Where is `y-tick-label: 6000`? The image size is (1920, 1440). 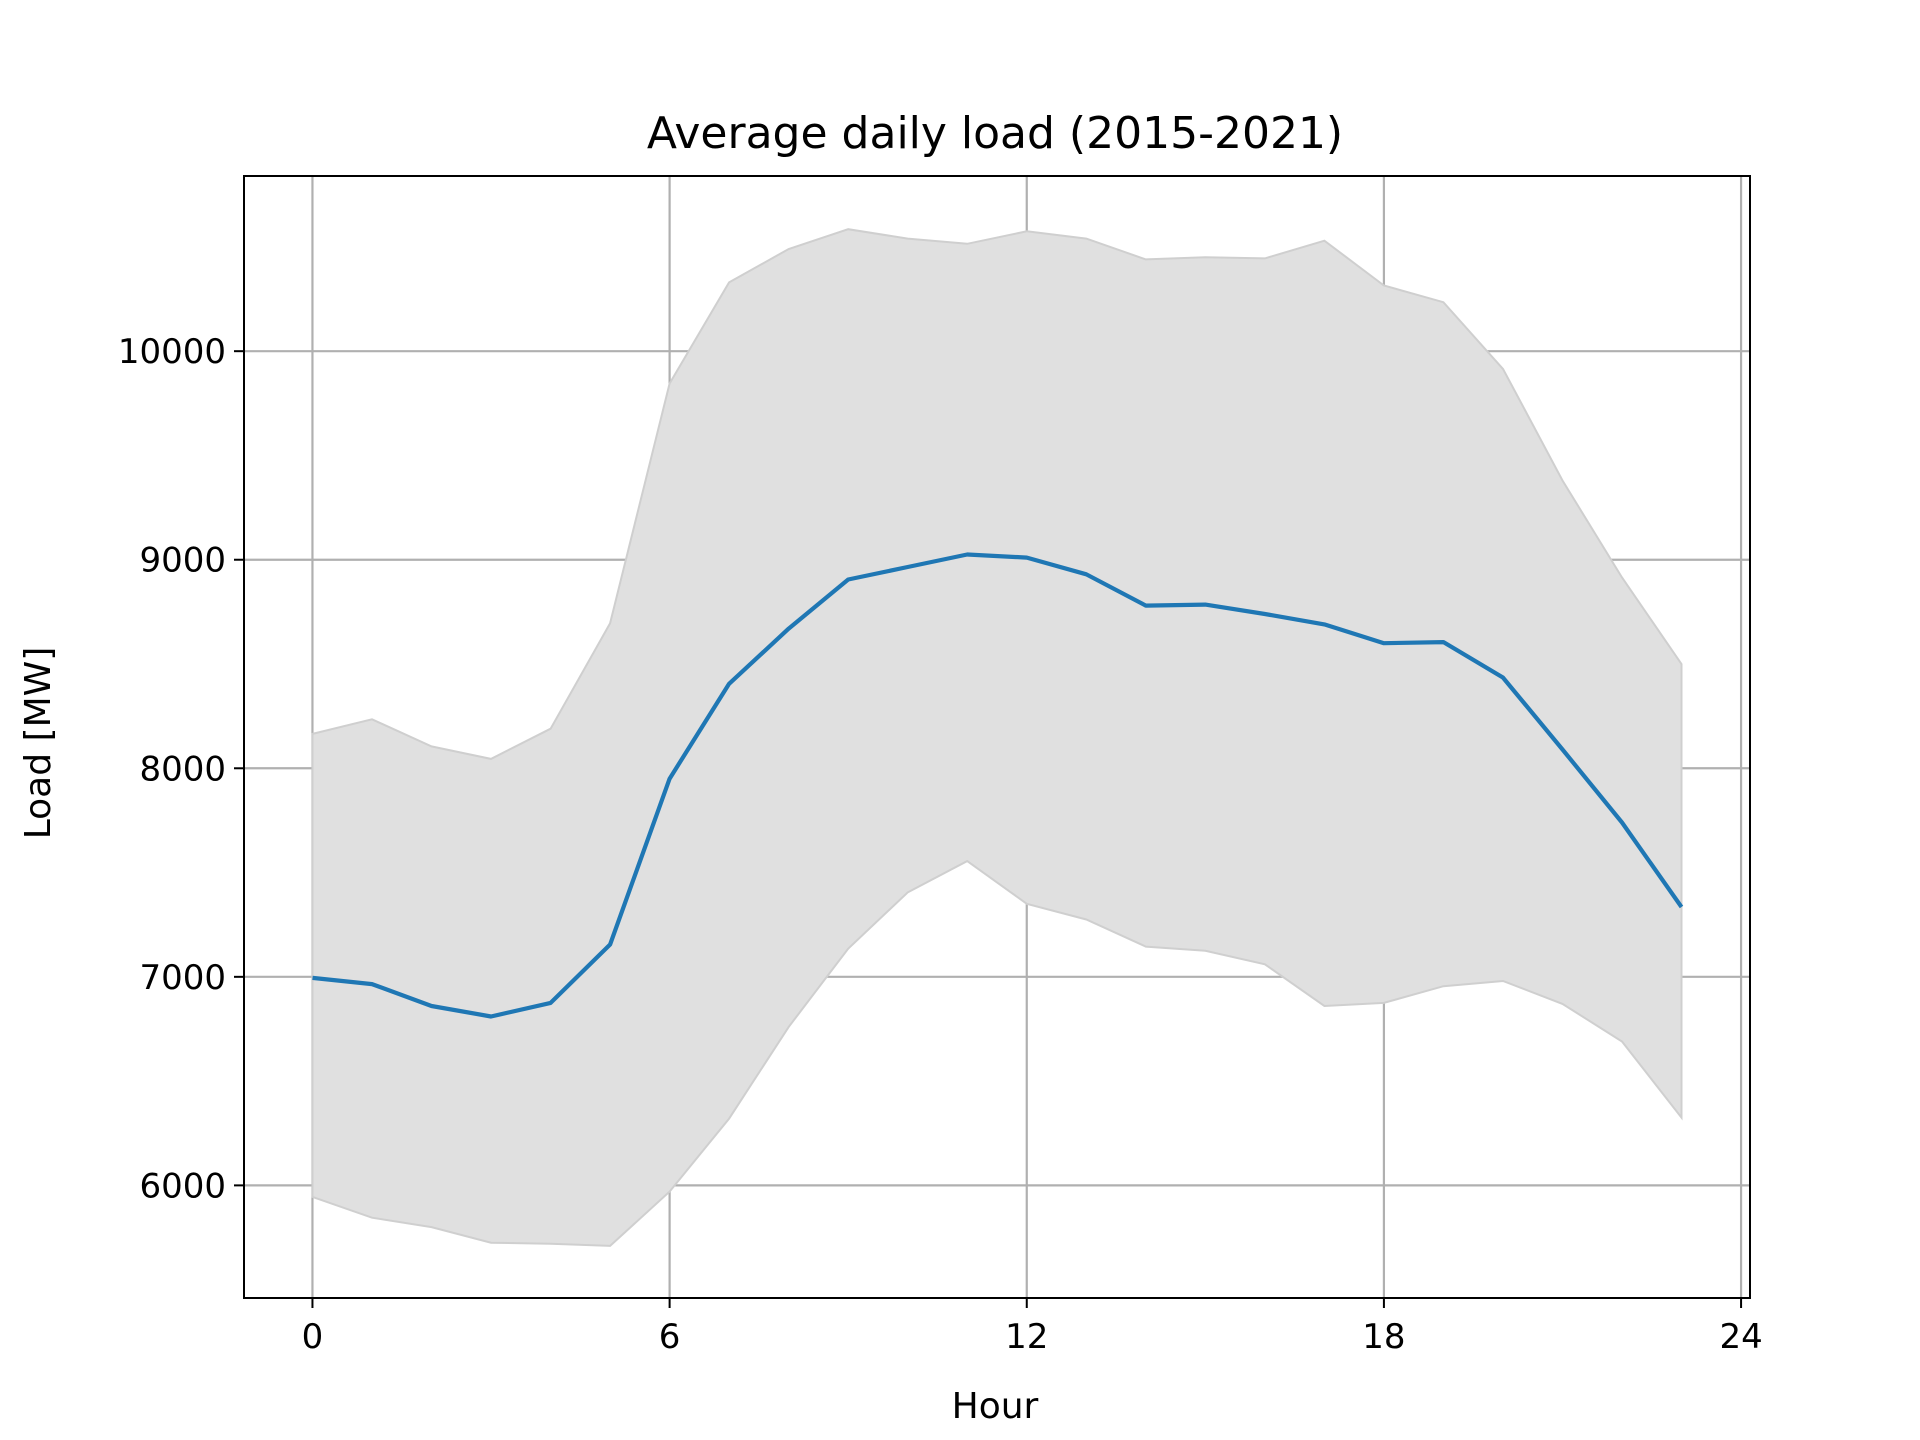
y-tick-label: 6000 is located at coordinates (182, 1186).